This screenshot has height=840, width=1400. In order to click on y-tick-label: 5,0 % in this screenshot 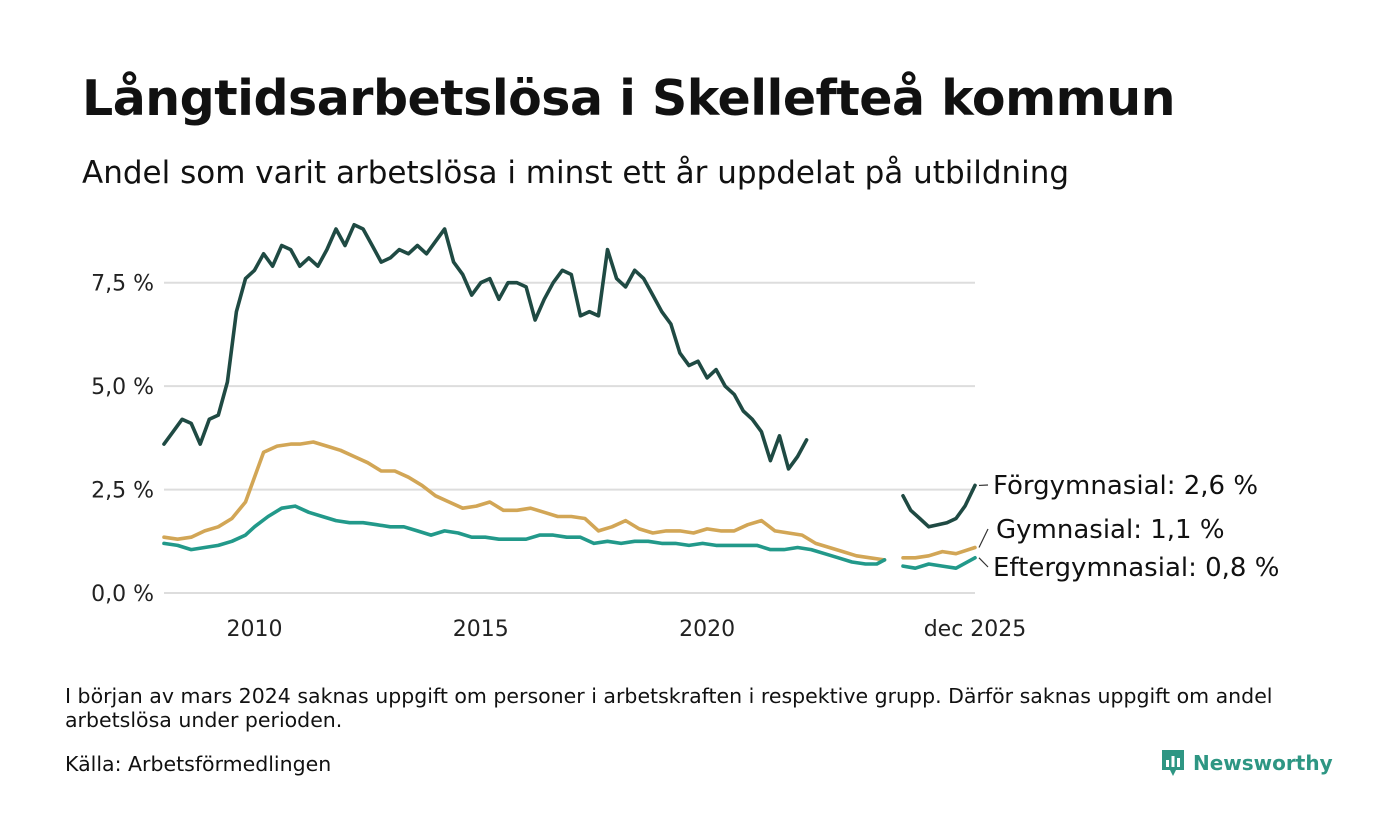, I will do `click(122, 387)`.